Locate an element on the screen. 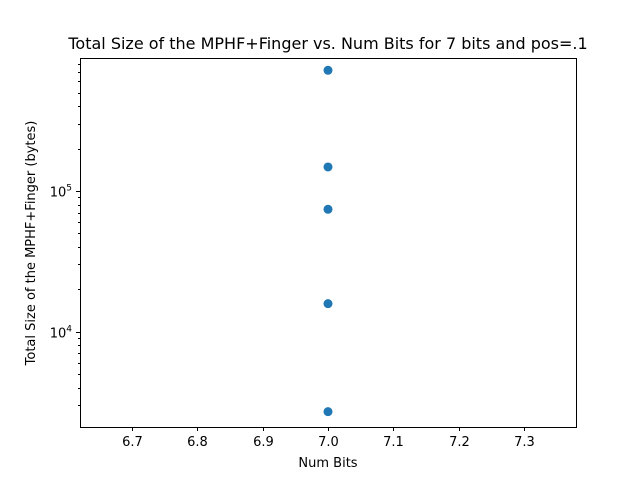 The height and width of the screenshot is (480, 640). x-tick-label: 6.8 is located at coordinates (197, 442).